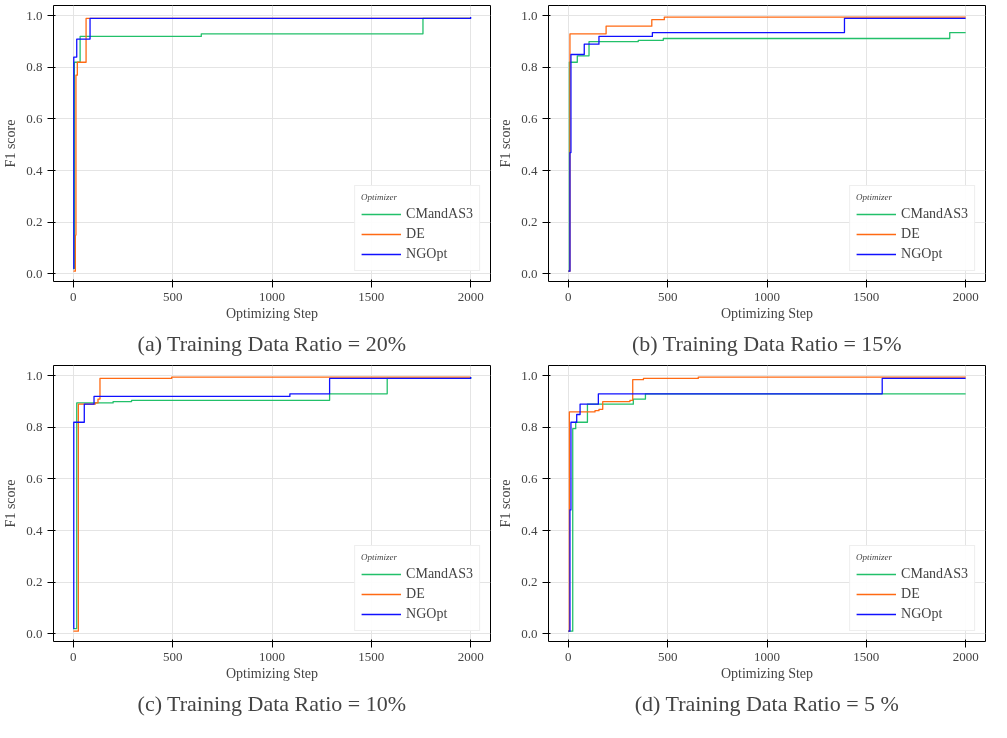 The height and width of the screenshot is (738, 1007). I want to click on text: (c) Training Data Ratio = 10%, so click(272, 703).